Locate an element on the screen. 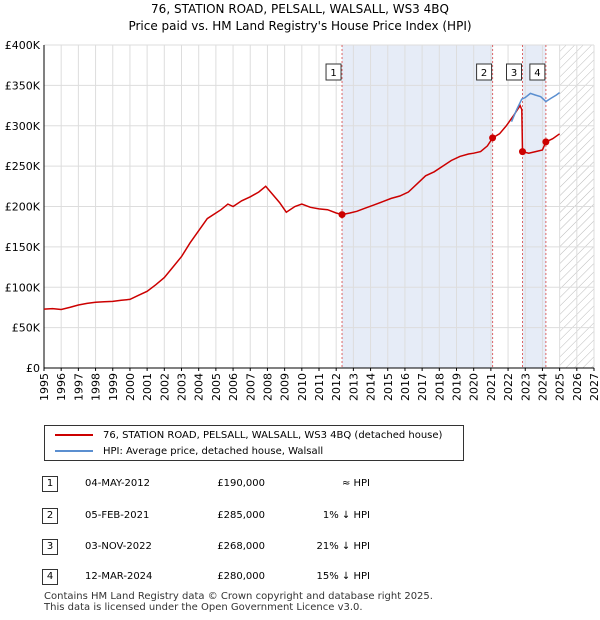 This screenshot has height=620, width=600. x-tick-label: 2027 is located at coordinates (594, 387).